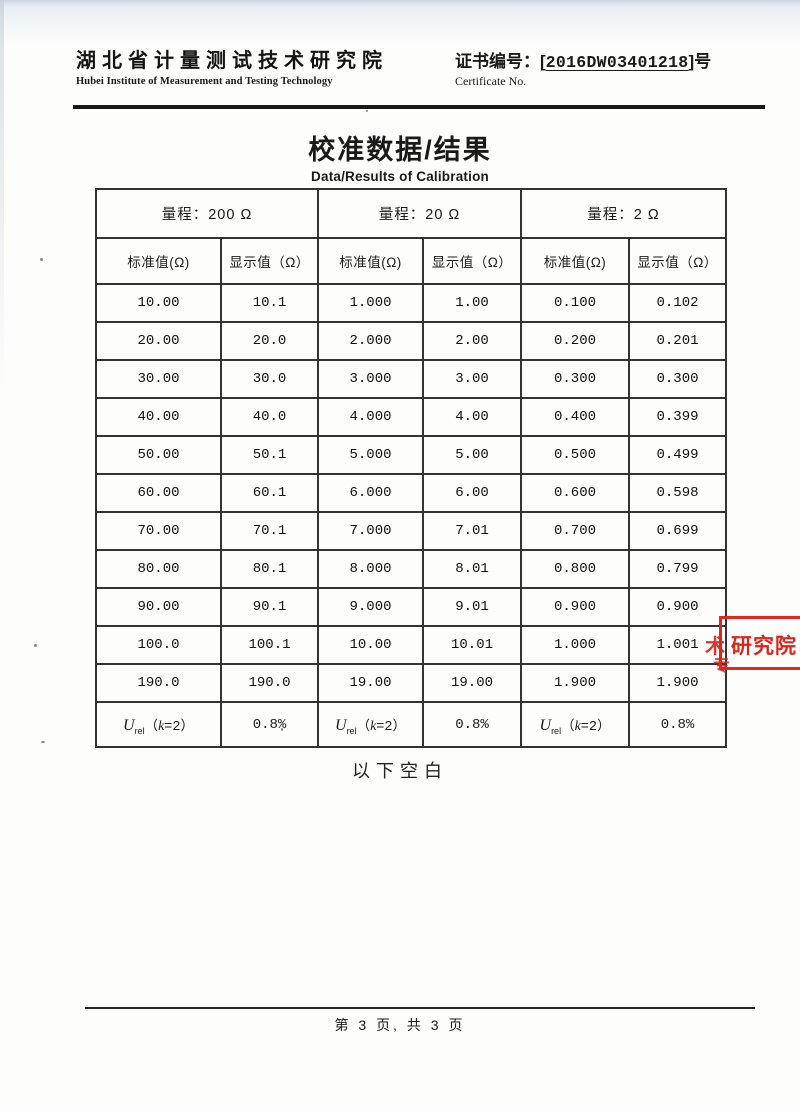 Image resolution: width=800 pixels, height=1112 pixels. I want to click on table-cell: 0.400, so click(575, 417).